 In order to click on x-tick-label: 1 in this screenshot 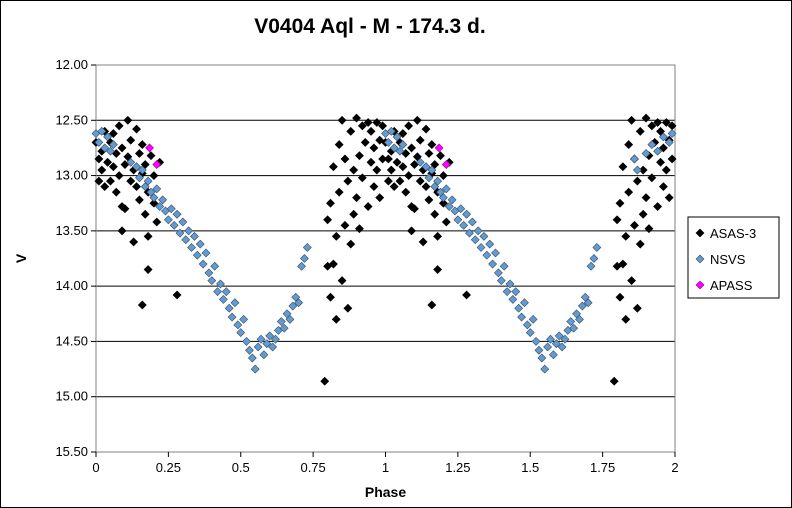, I will do `click(385, 467)`.